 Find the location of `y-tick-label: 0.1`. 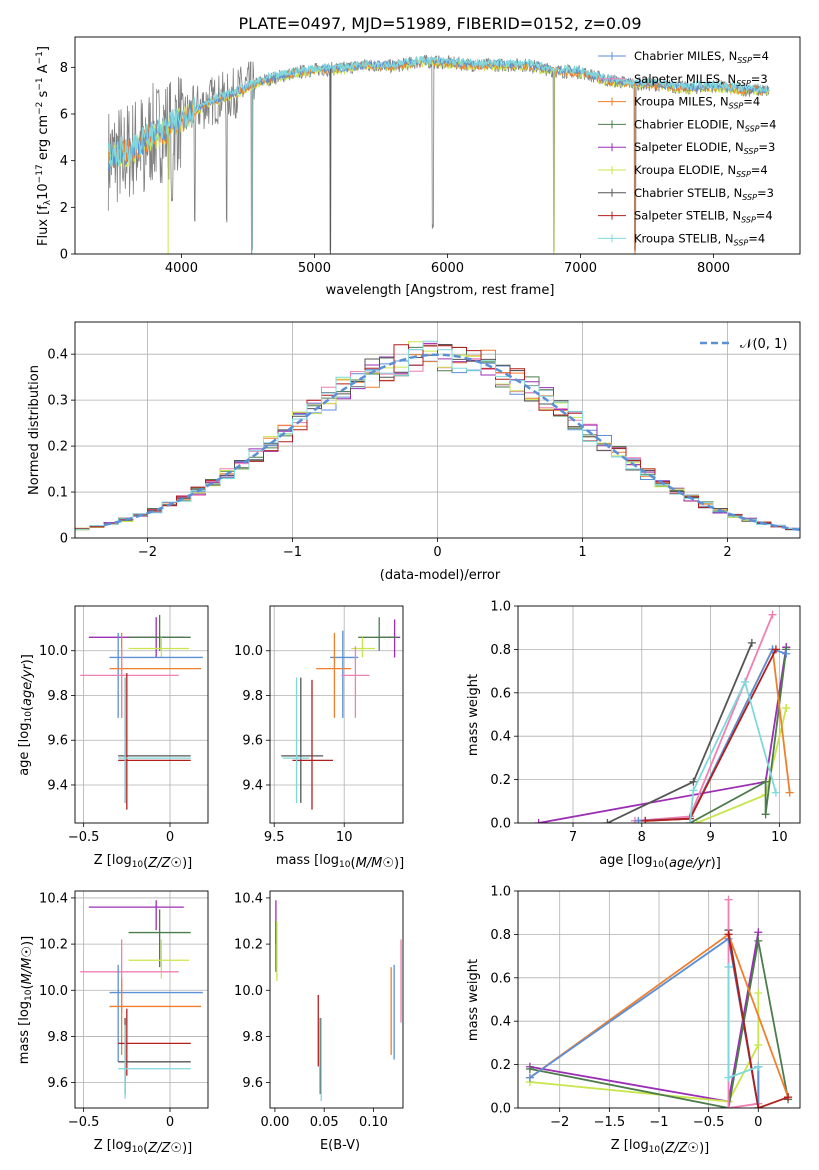

y-tick-label: 0.1 is located at coordinates (57, 493).